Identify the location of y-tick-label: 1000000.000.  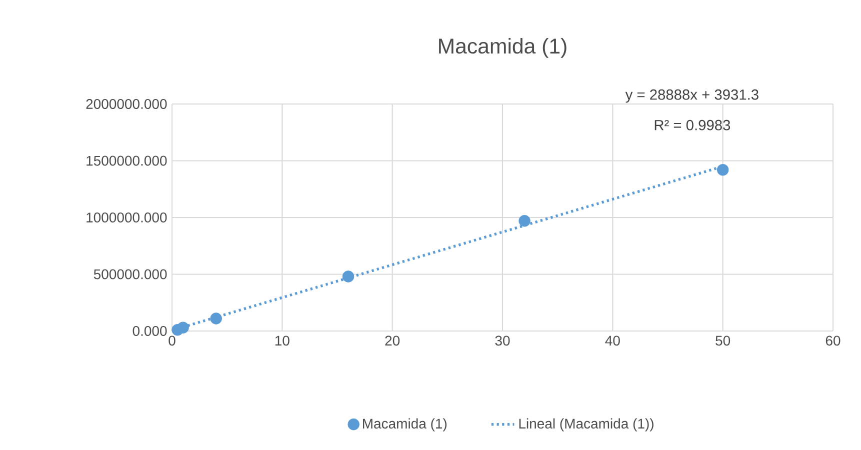
(126, 217).